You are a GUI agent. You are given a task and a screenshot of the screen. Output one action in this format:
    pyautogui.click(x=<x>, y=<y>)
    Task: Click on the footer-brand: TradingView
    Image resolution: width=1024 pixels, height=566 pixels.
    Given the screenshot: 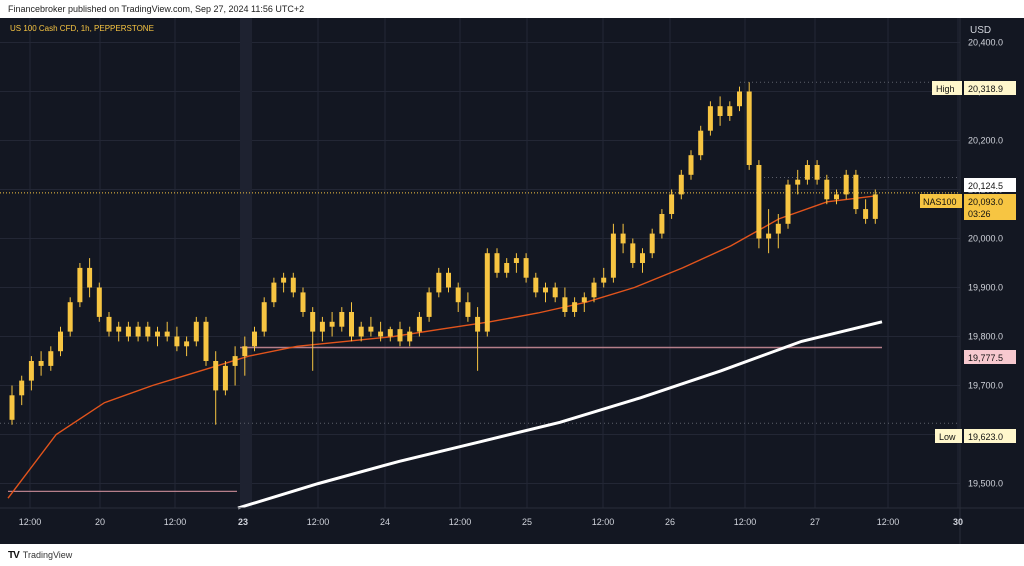 What is the action you would take?
    pyautogui.click(x=47, y=555)
    